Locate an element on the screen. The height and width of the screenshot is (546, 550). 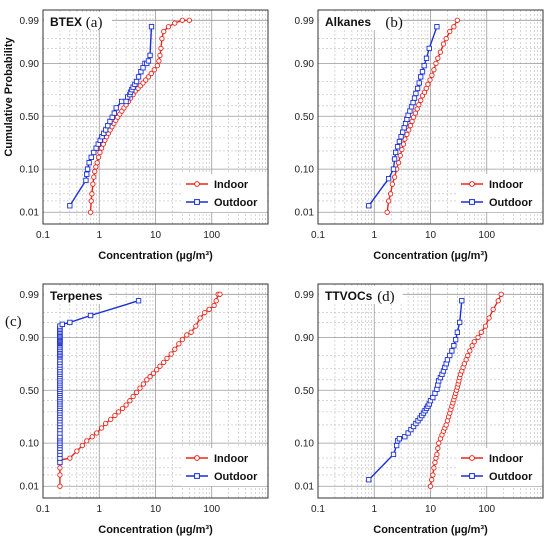
y-tick-label: 0.01 is located at coordinates (305, 213).